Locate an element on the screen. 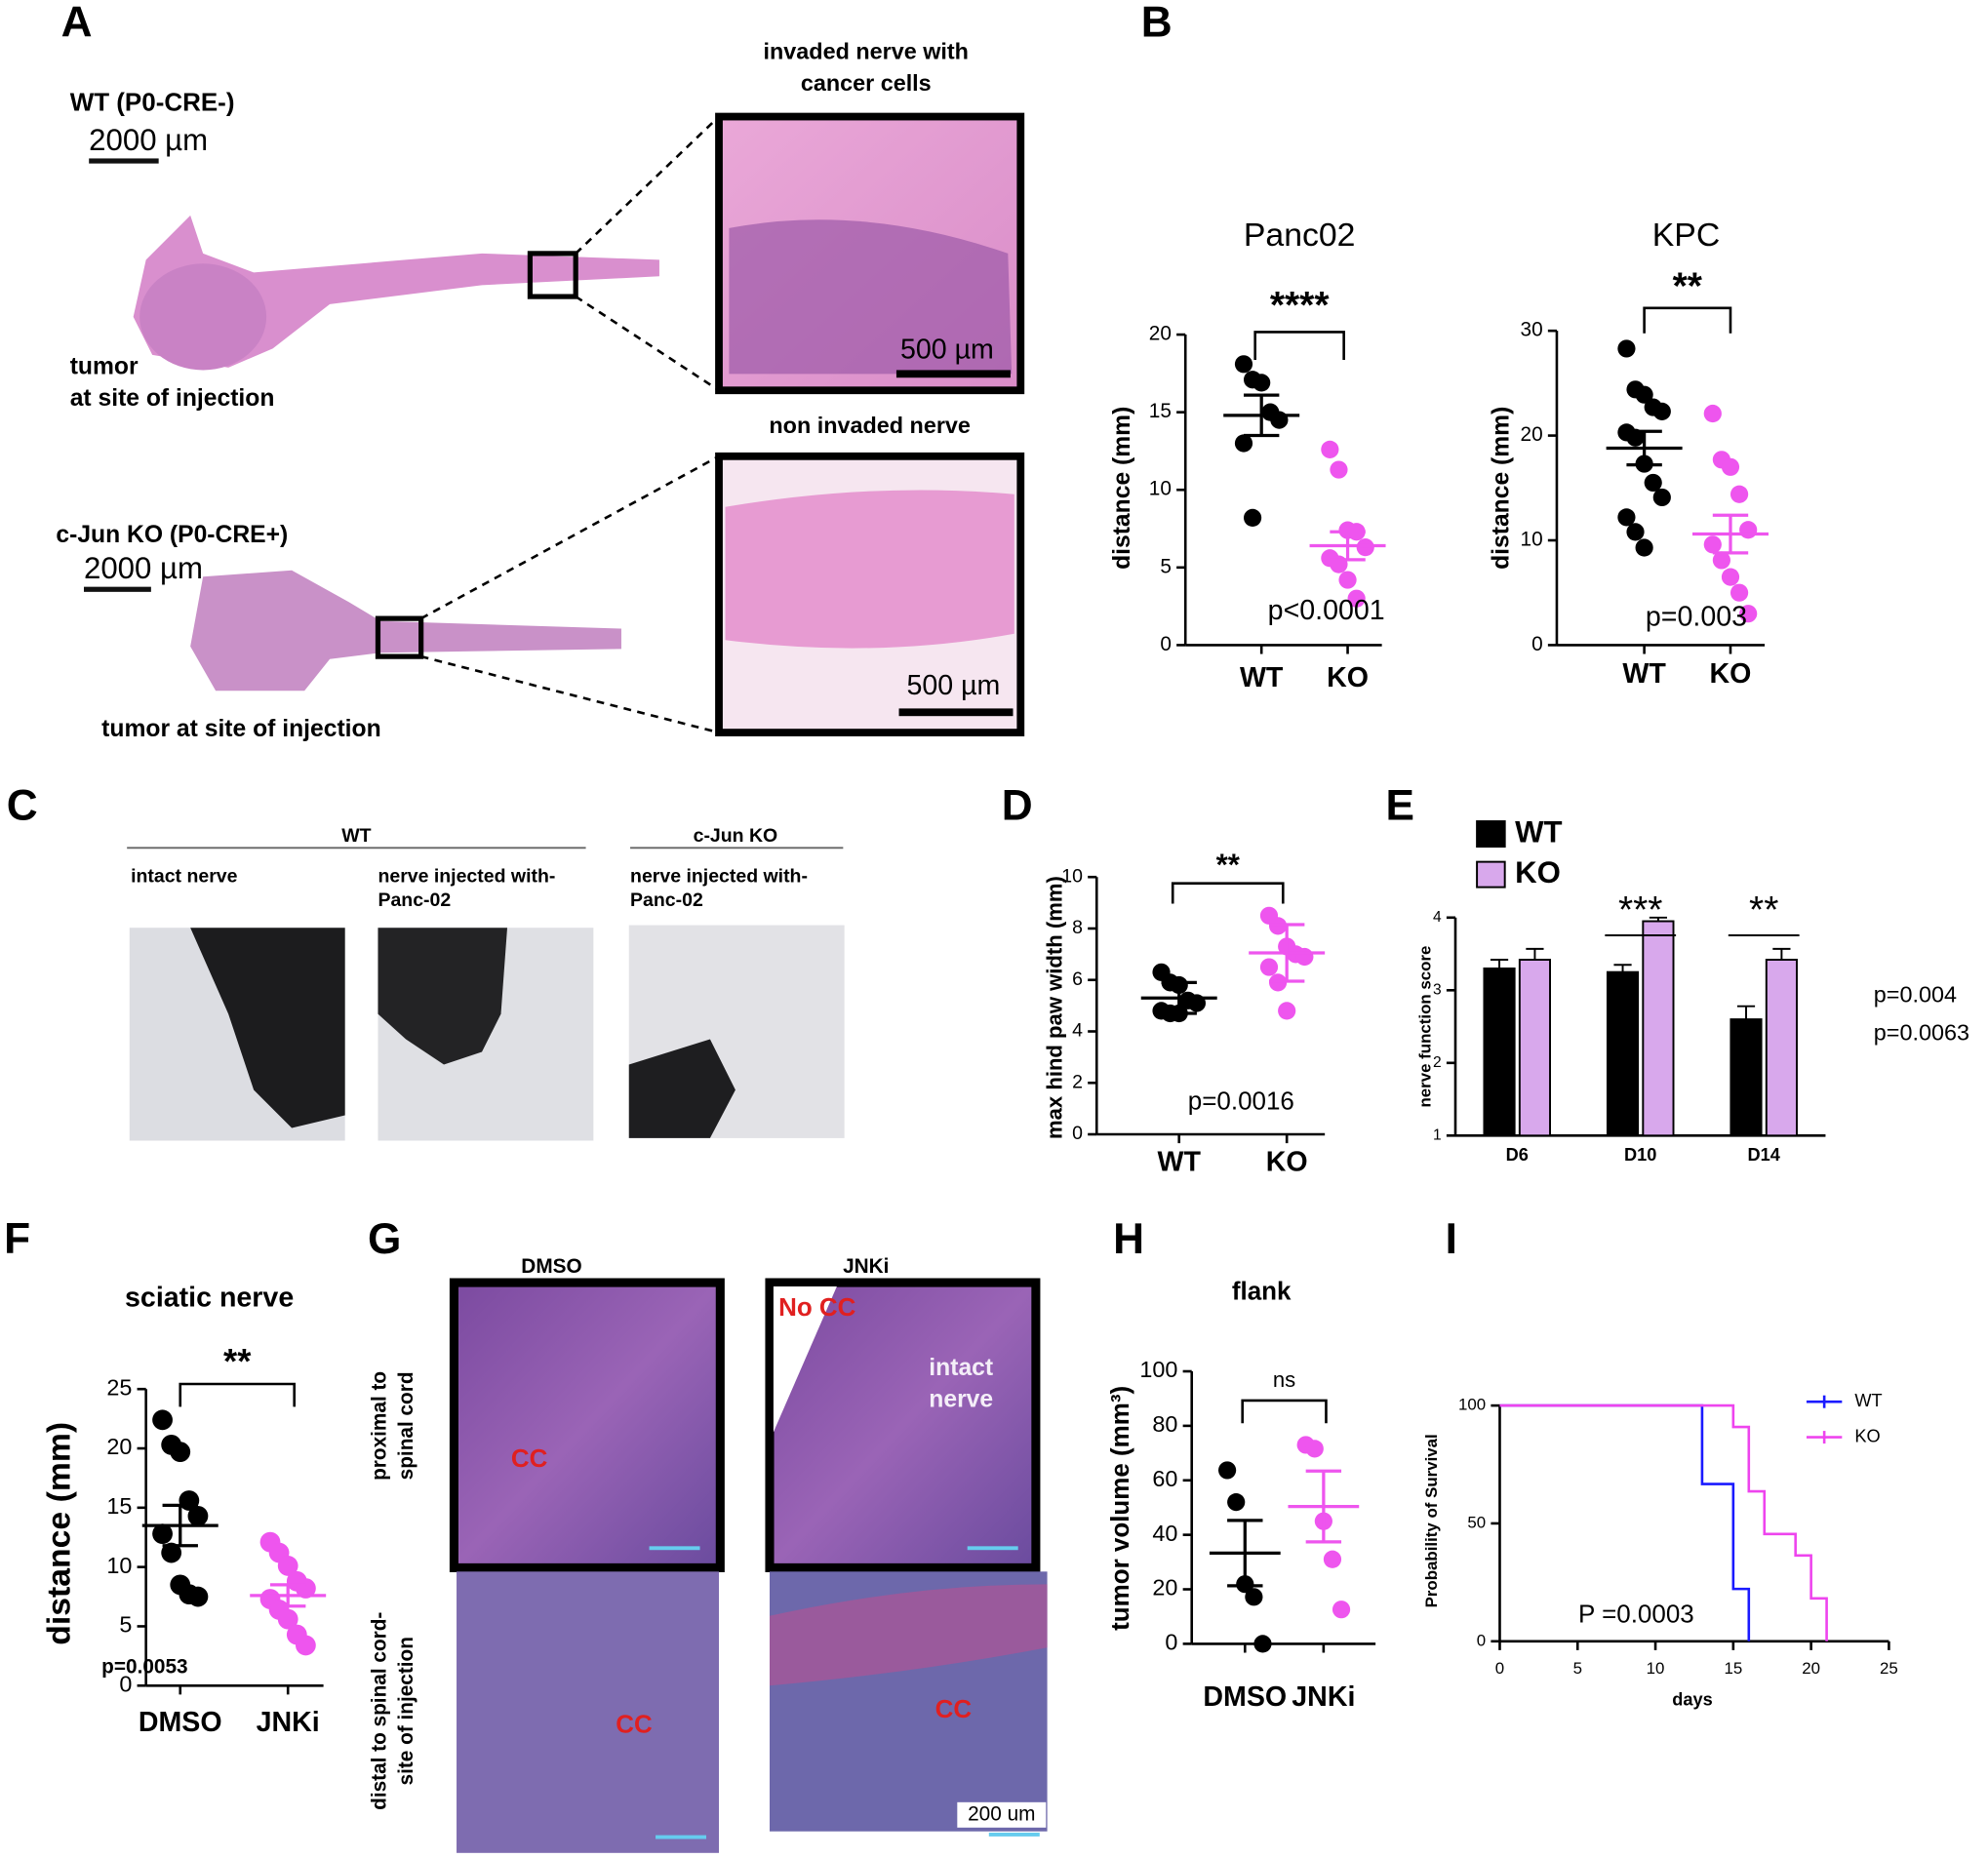  photo-label: intact nerve is located at coordinates (184, 876).